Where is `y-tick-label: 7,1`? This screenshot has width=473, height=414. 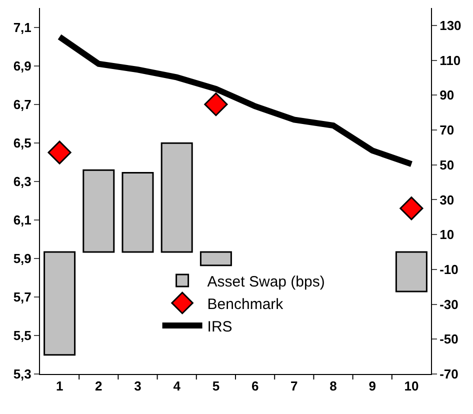 y-tick-label: 7,1 is located at coordinates (22, 27).